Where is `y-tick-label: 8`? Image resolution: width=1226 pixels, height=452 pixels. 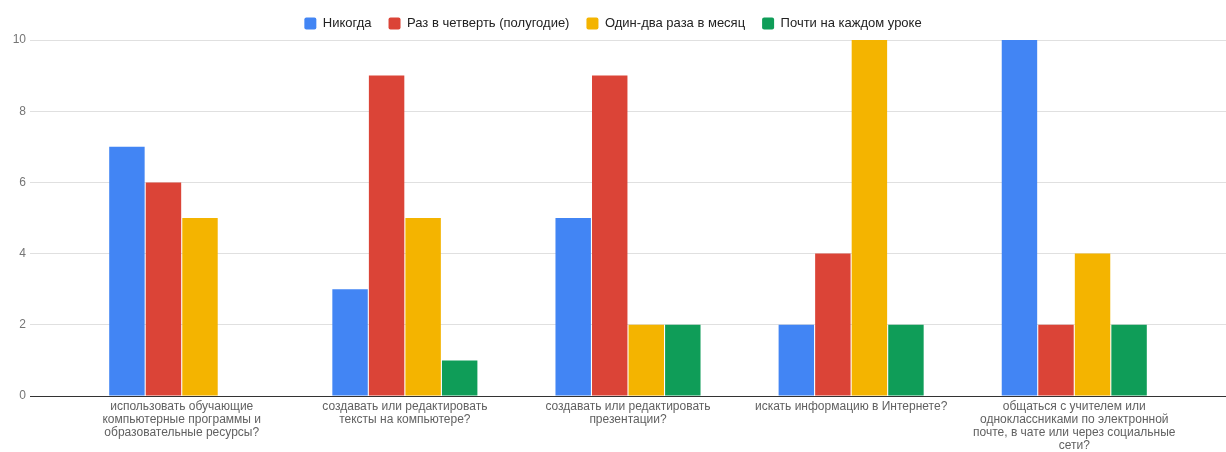 y-tick-label: 8 is located at coordinates (23, 110).